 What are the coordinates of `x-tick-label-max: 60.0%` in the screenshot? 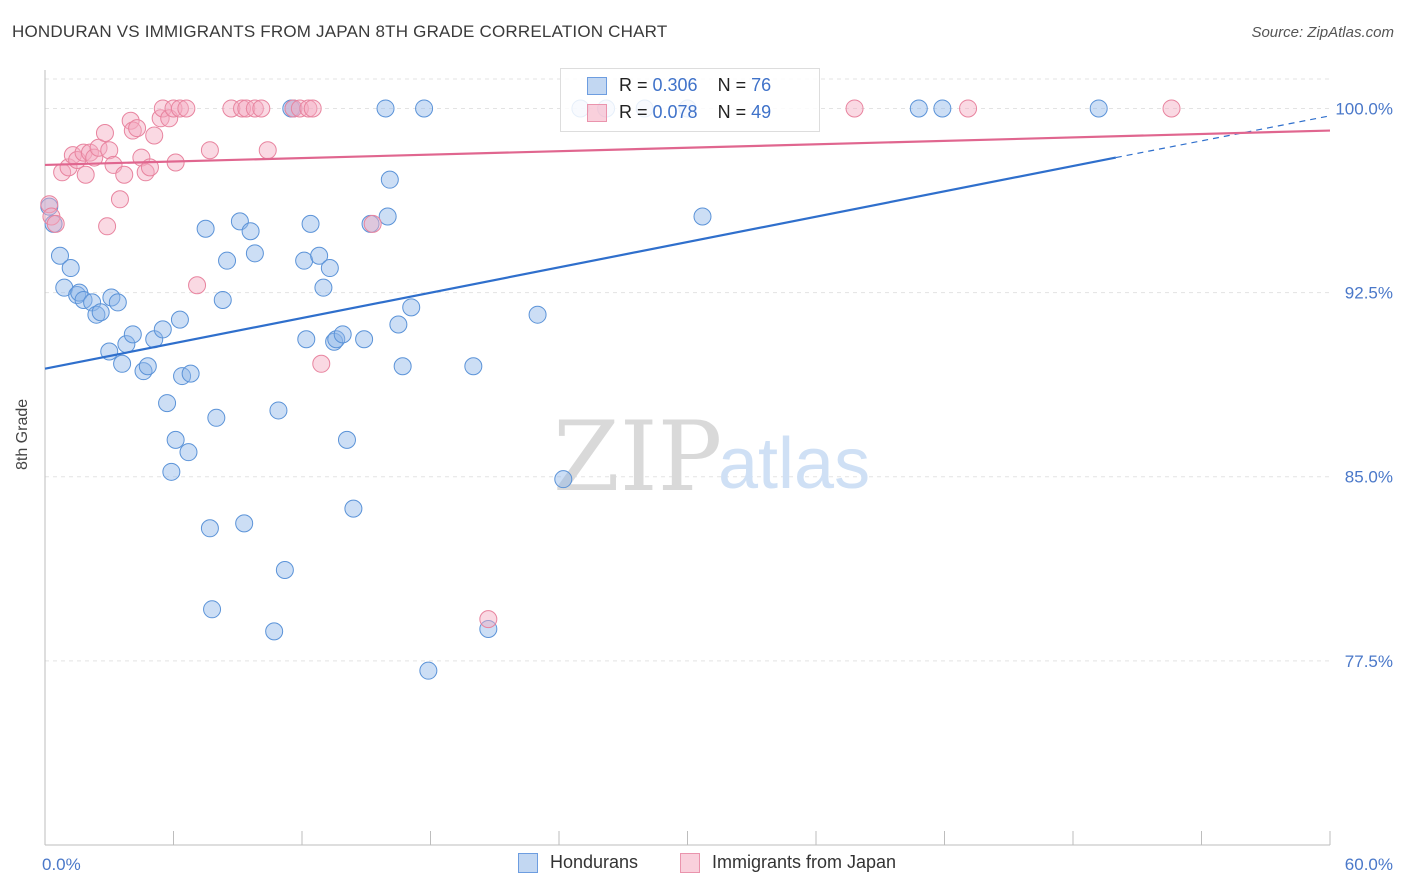 It's located at (1369, 864).